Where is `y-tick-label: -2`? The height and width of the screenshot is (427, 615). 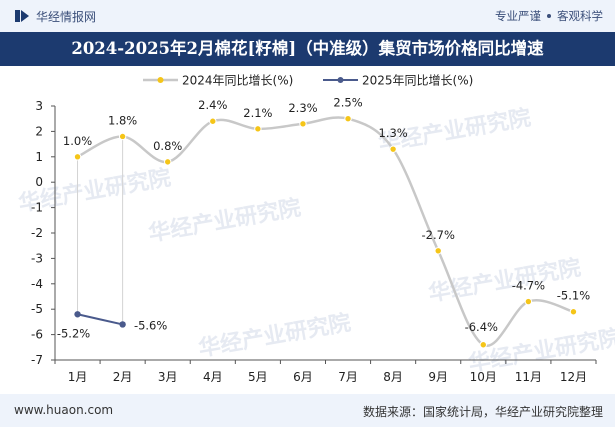 y-tick-label: -2 is located at coordinates (37, 233).